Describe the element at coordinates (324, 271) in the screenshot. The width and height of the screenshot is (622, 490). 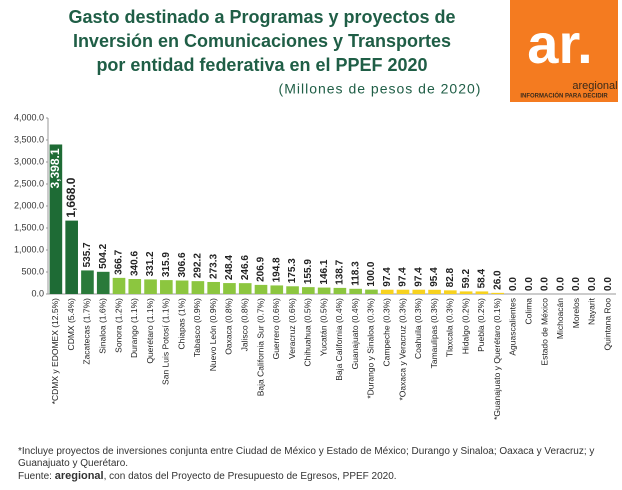
I see `value-label: 146.1` at that location.